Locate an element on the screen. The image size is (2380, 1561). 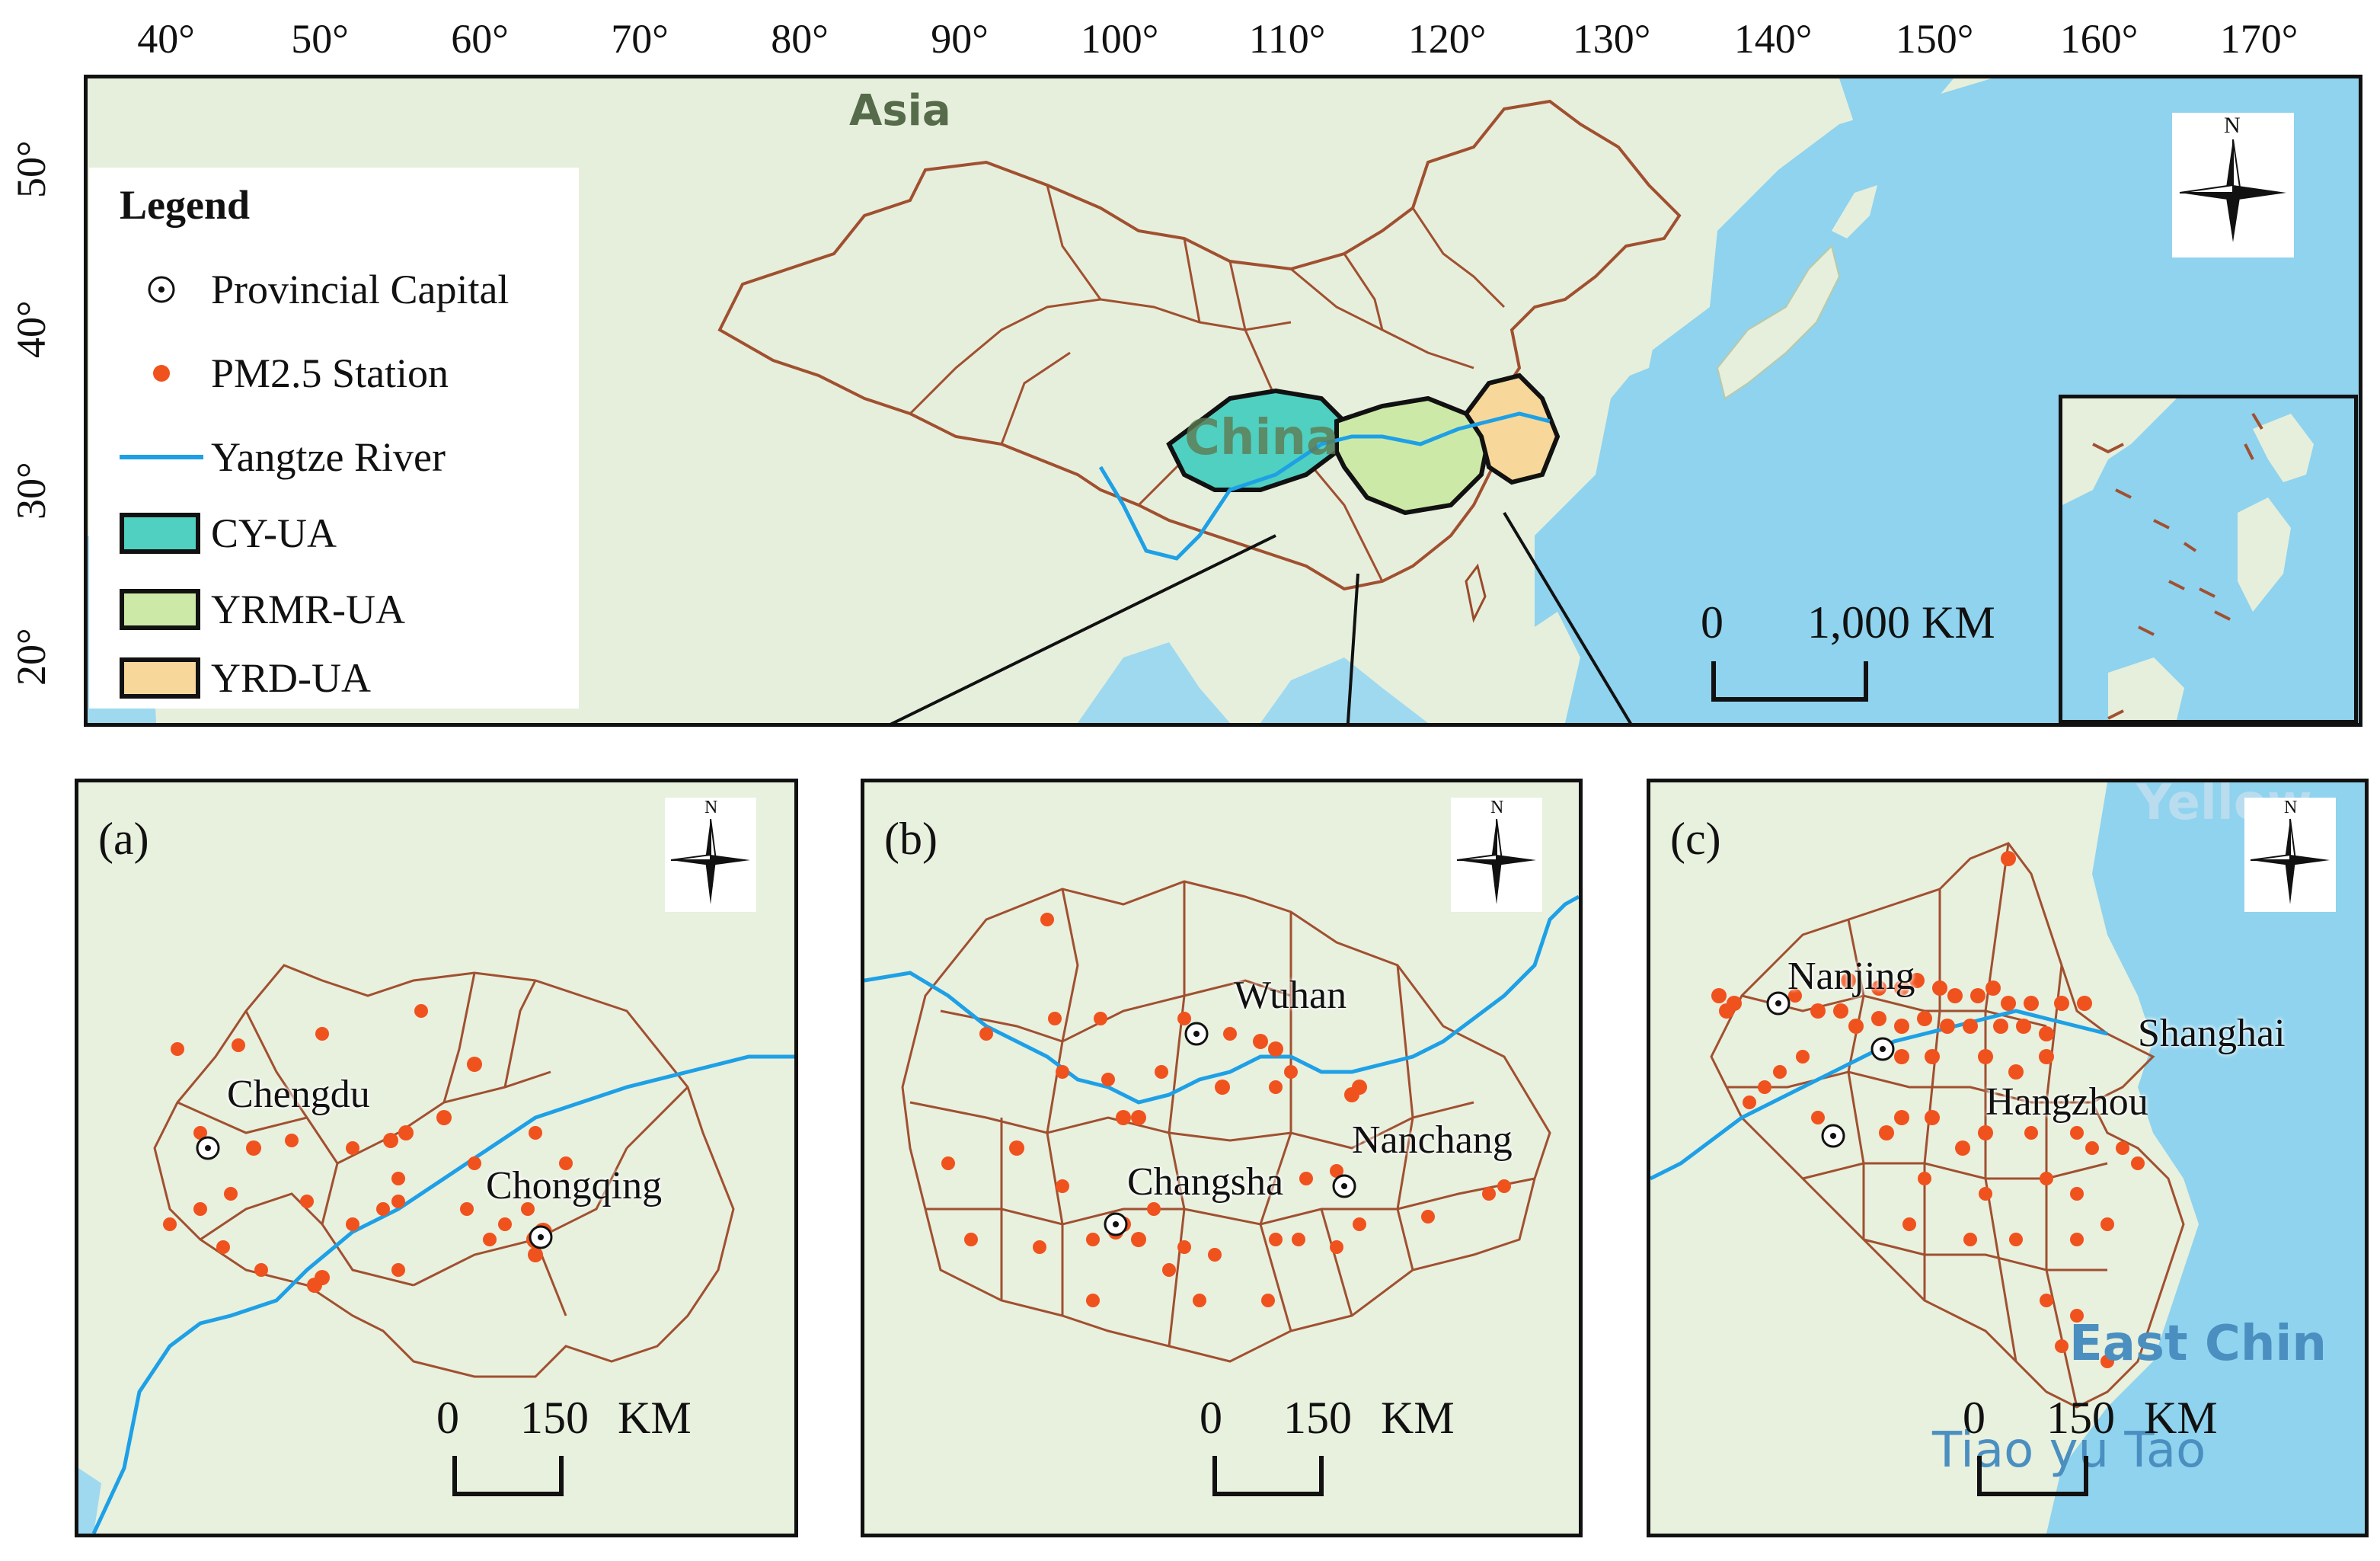
panel-b-scale-end: 150 is located at coordinates (1317, 1418).